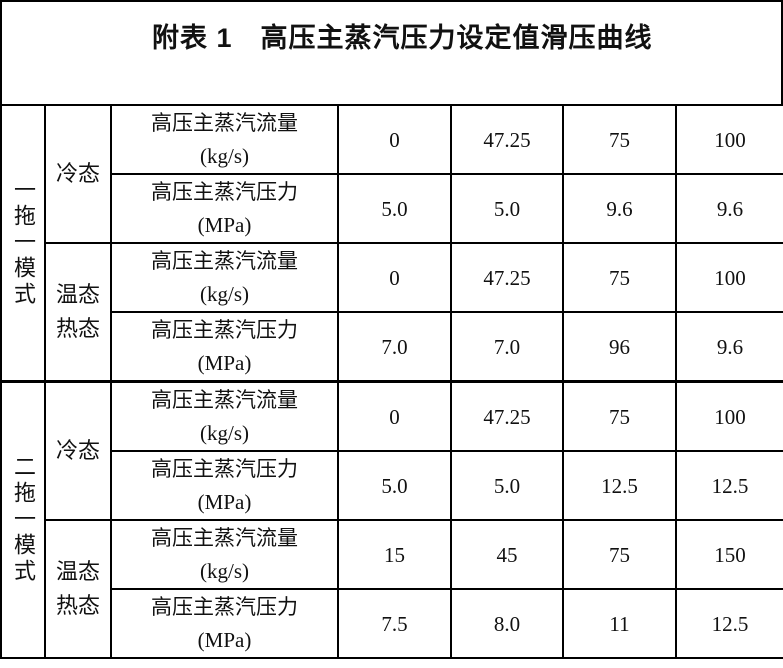 Image resolution: width=783 pixels, height=668 pixels. I want to click on mode-cell: 二拖一模式, so click(23, 519).